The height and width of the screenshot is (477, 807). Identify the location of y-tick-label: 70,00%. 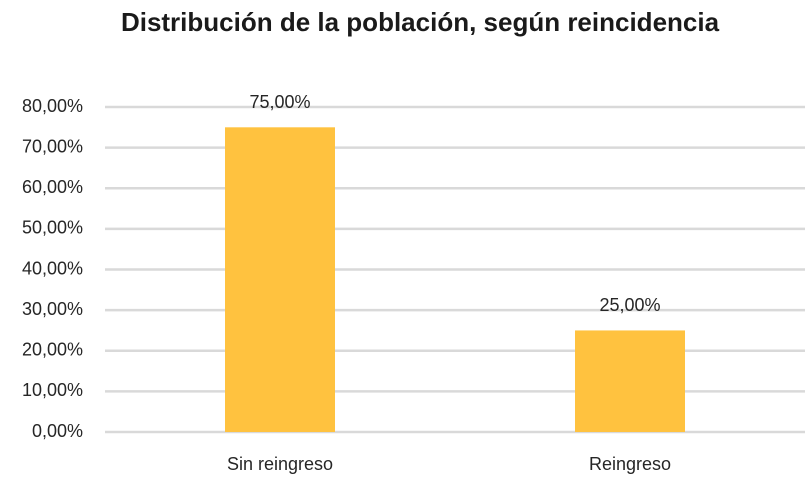
(52, 146).